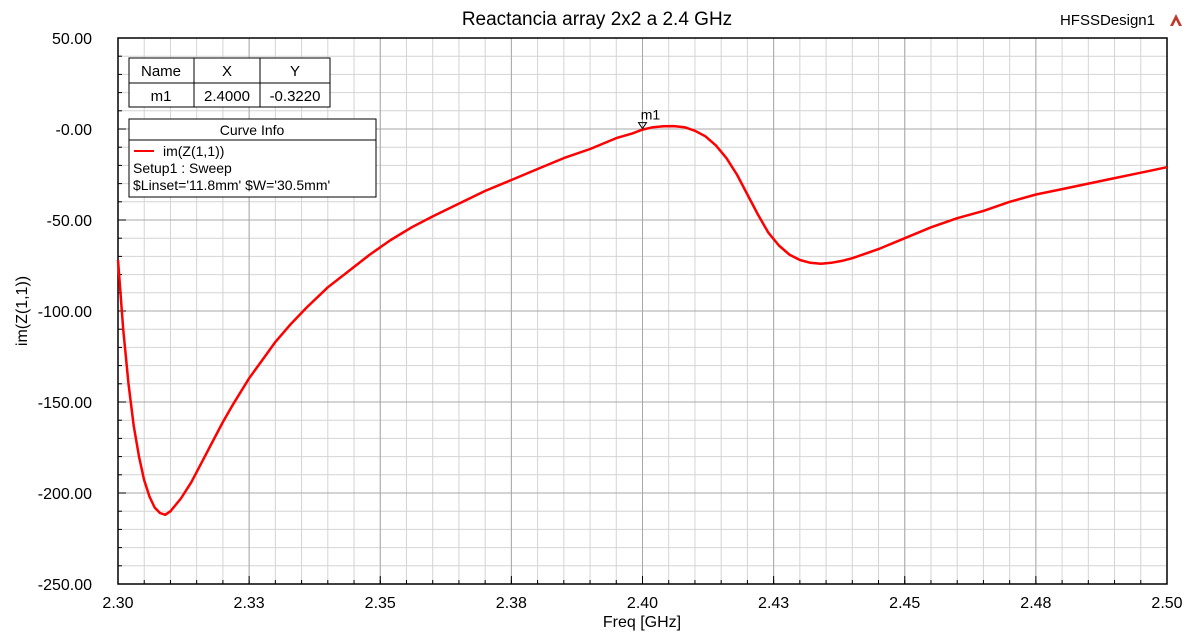  What do you see at coordinates (252, 130) in the screenshot?
I see `curve-info-title: Curve Info` at bounding box center [252, 130].